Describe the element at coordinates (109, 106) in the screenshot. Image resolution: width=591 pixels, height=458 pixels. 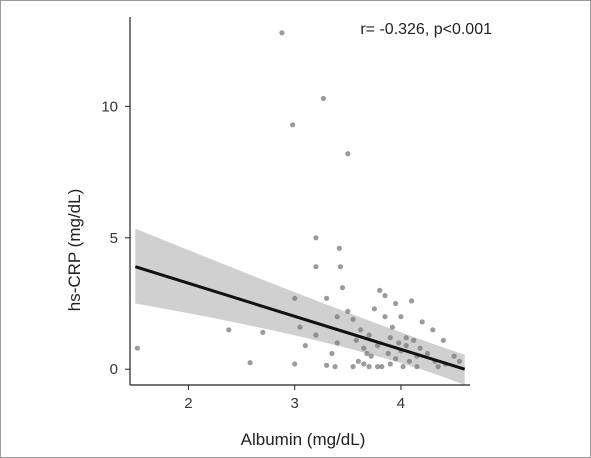
I see `y-tick-label: 10` at that location.